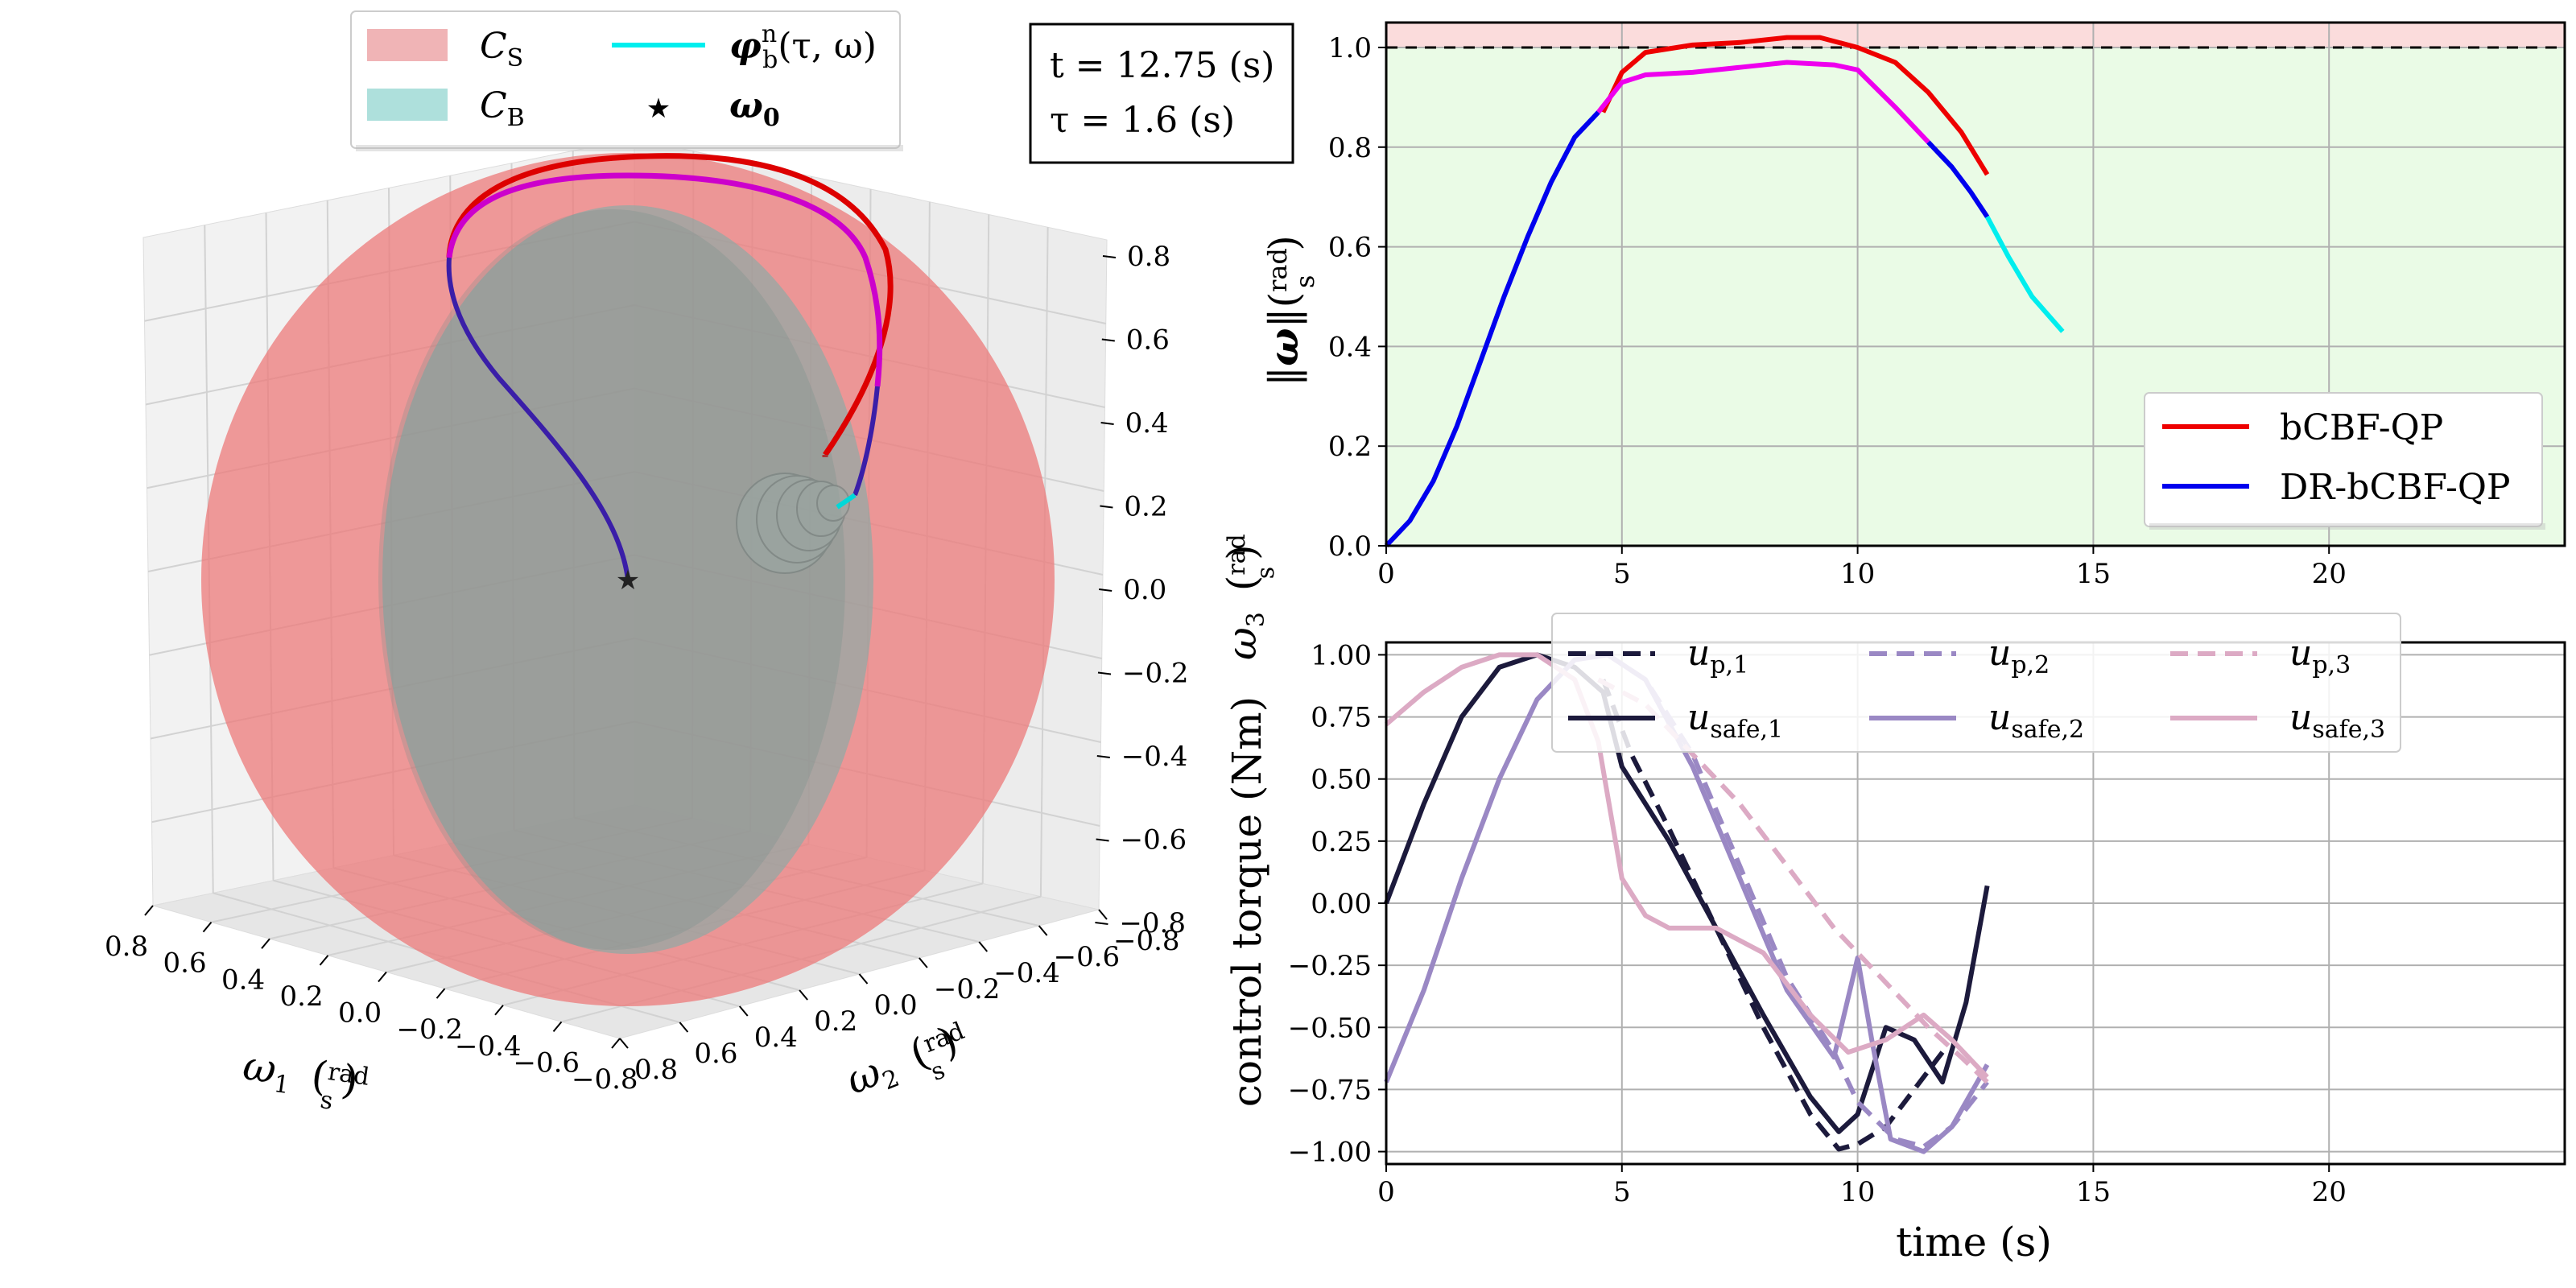  What do you see at coordinates (626, 80) in the screenshot?
I see `legend-3d: CS CB φn b(τ, ω) ★ ω0` at bounding box center [626, 80].